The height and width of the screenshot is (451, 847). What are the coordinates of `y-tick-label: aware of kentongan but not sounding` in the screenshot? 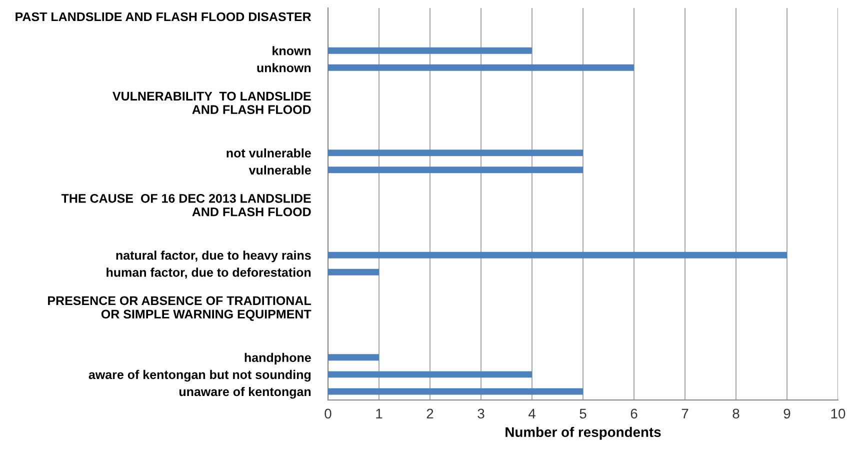 It's located at (199, 376).